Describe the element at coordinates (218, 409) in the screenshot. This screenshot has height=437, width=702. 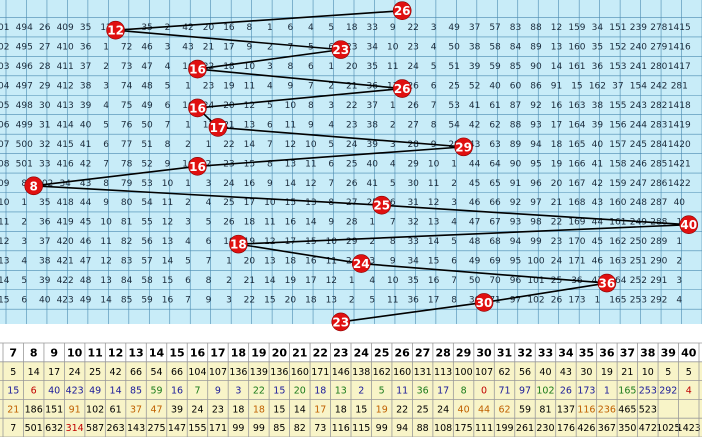
I see `footer-cell: 23` at that location.